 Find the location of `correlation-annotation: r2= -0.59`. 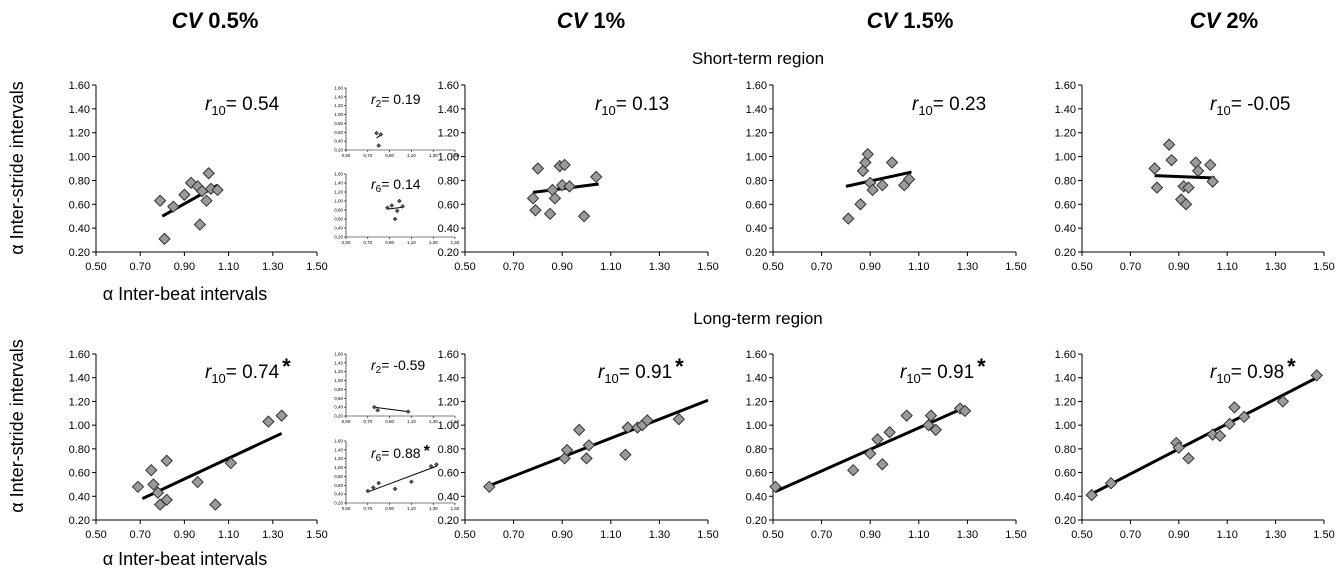

correlation-annotation: r2= -0.59 is located at coordinates (398, 366).